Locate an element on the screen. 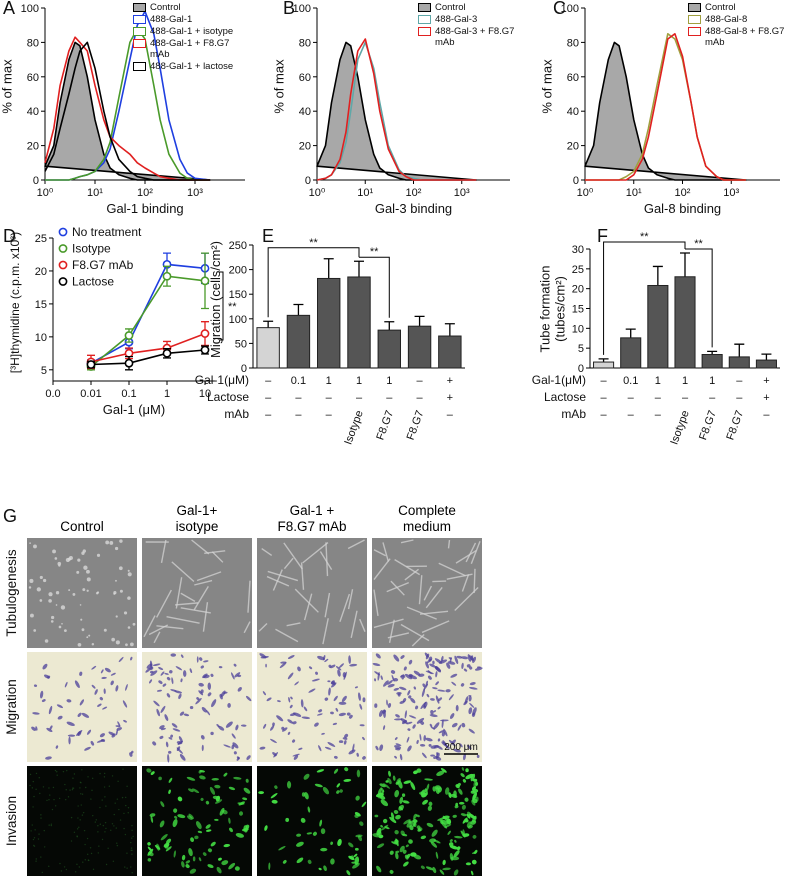 The width and height of the screenshot is (794, 886). table-cell: – is located at coordinates (766, 415).